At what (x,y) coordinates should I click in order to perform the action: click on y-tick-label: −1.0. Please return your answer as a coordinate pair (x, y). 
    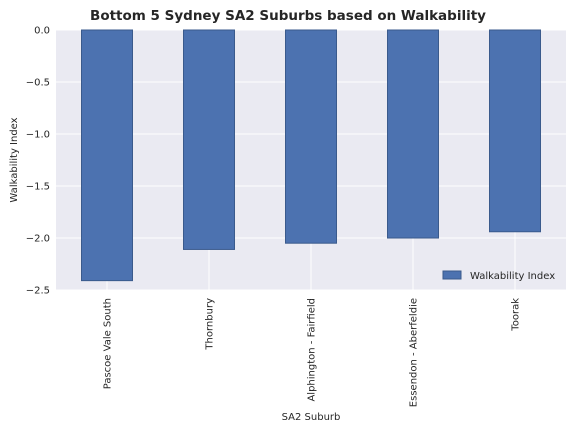
    Looking at the image, I should click on (38, 135).